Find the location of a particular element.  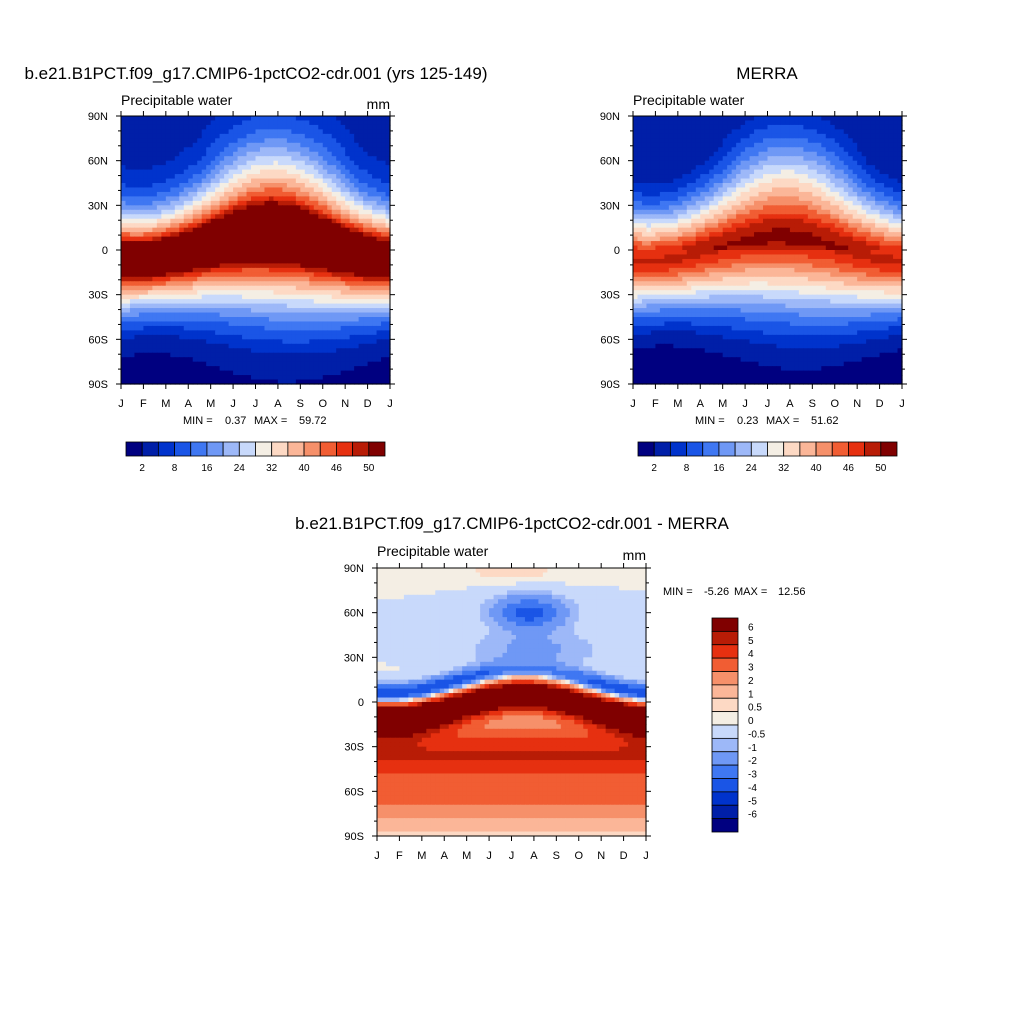

y-tick-label: 90S is located at coordinates (98, 385).